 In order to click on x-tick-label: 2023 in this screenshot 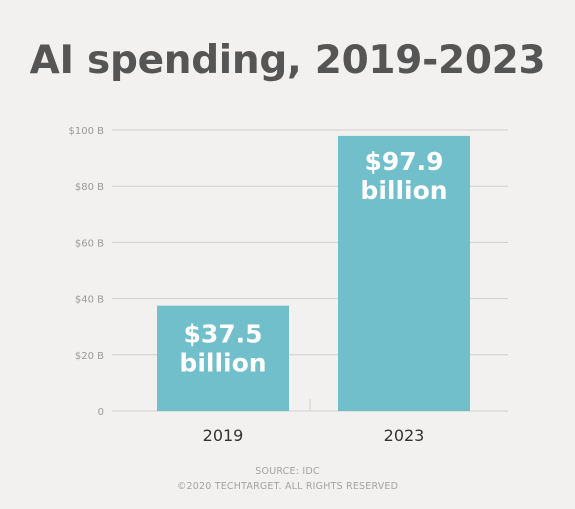, I will do `click(404, 435)`.